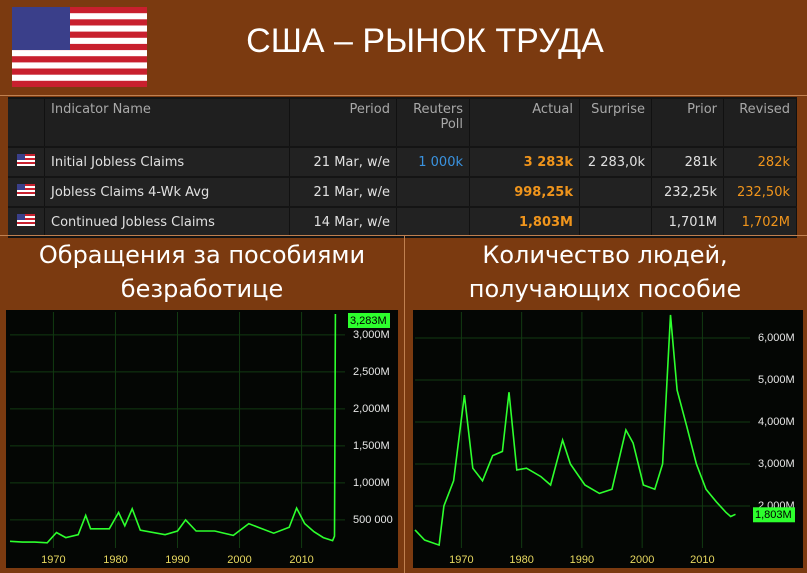 The height and width of the screenshot is (573, 807). I want to click on y-tick-label: 2,000M, so click(371, 409).